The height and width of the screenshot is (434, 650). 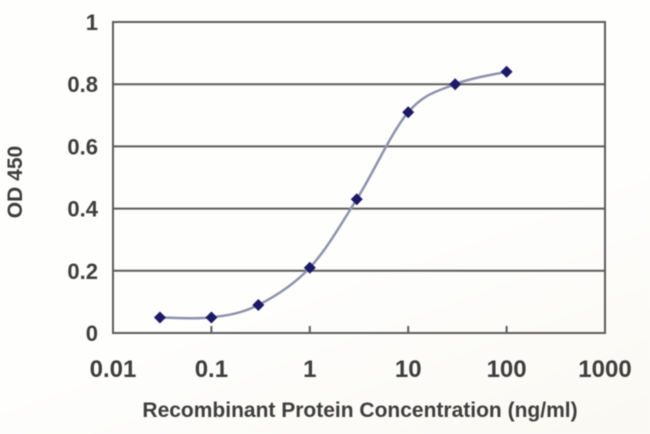 I want to click on x-axis-tick-label: 1000, so click(x=604, y=369).